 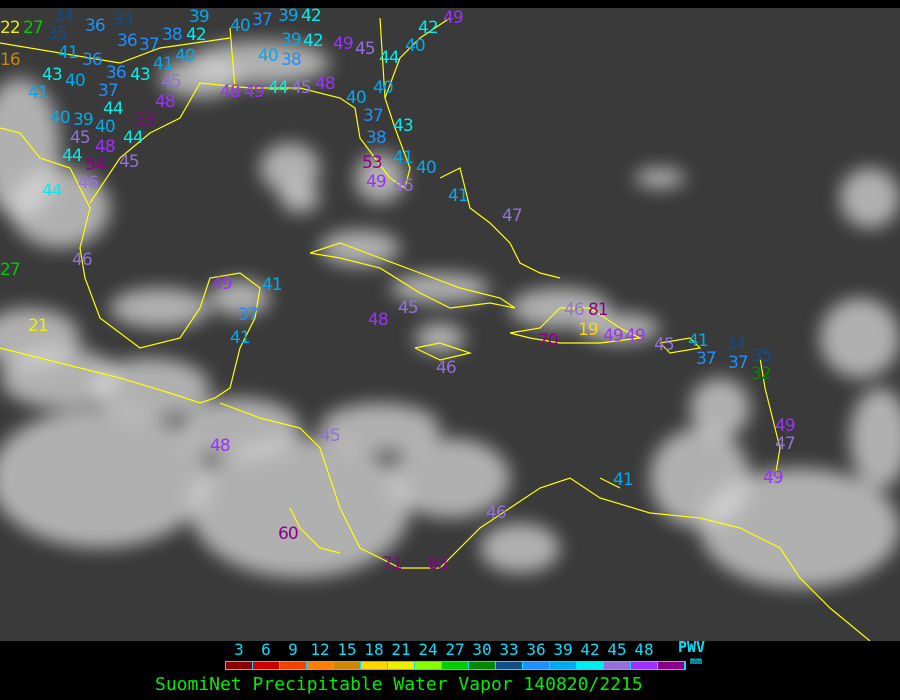 I want to click on legend-tick: 42, so click(x=590, y=649).